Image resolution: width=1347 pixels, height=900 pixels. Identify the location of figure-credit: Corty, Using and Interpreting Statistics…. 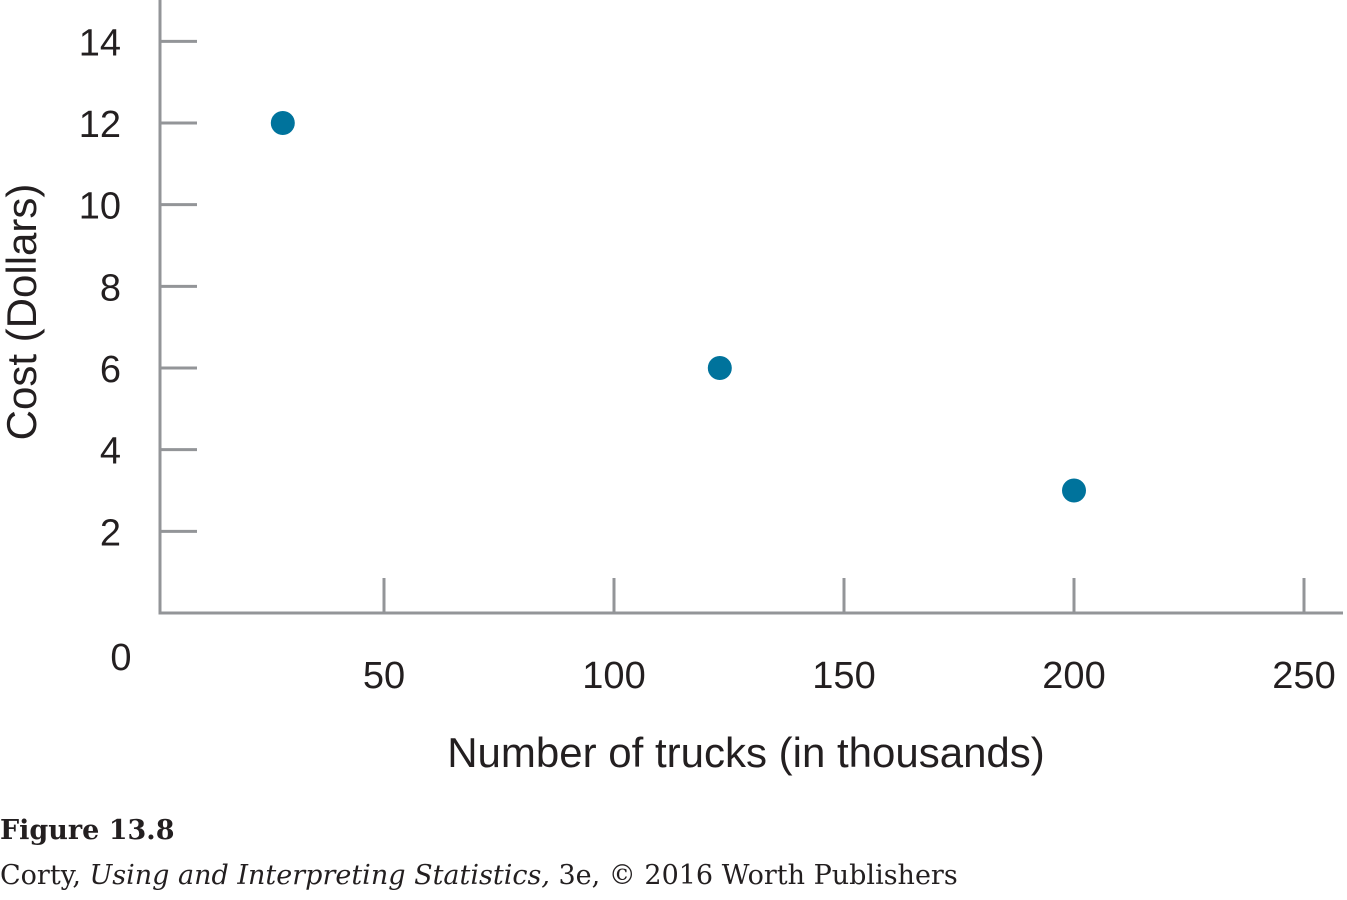
(479, 875).